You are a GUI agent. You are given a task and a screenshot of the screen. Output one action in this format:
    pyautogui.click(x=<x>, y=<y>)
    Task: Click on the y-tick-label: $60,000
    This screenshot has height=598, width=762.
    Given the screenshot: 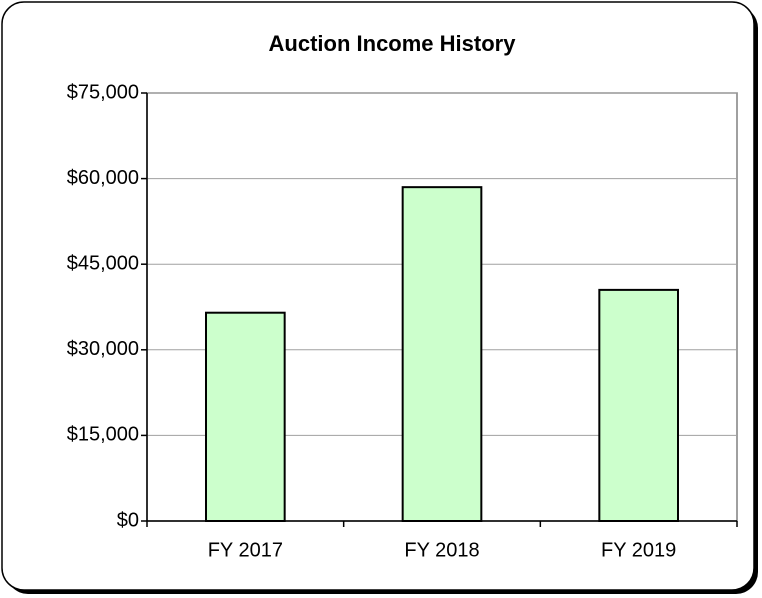 What is the action you would take?
    pyautogui.click(x=103, y=178)
    